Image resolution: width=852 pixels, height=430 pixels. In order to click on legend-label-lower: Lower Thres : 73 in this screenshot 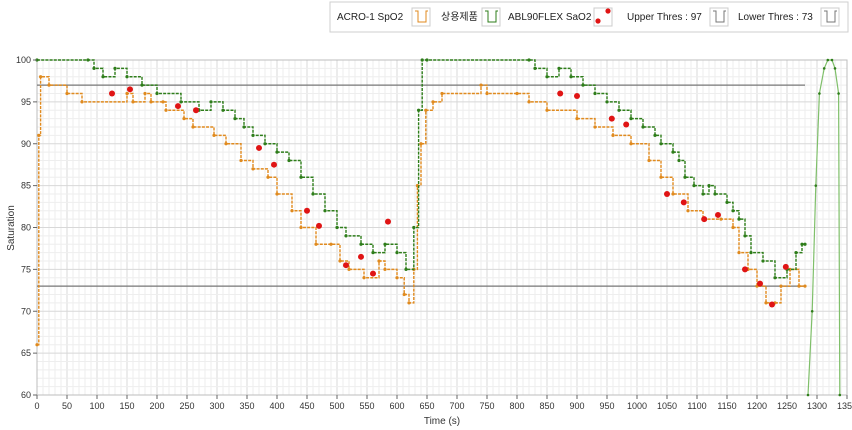, I will do `click(775, 17)`.